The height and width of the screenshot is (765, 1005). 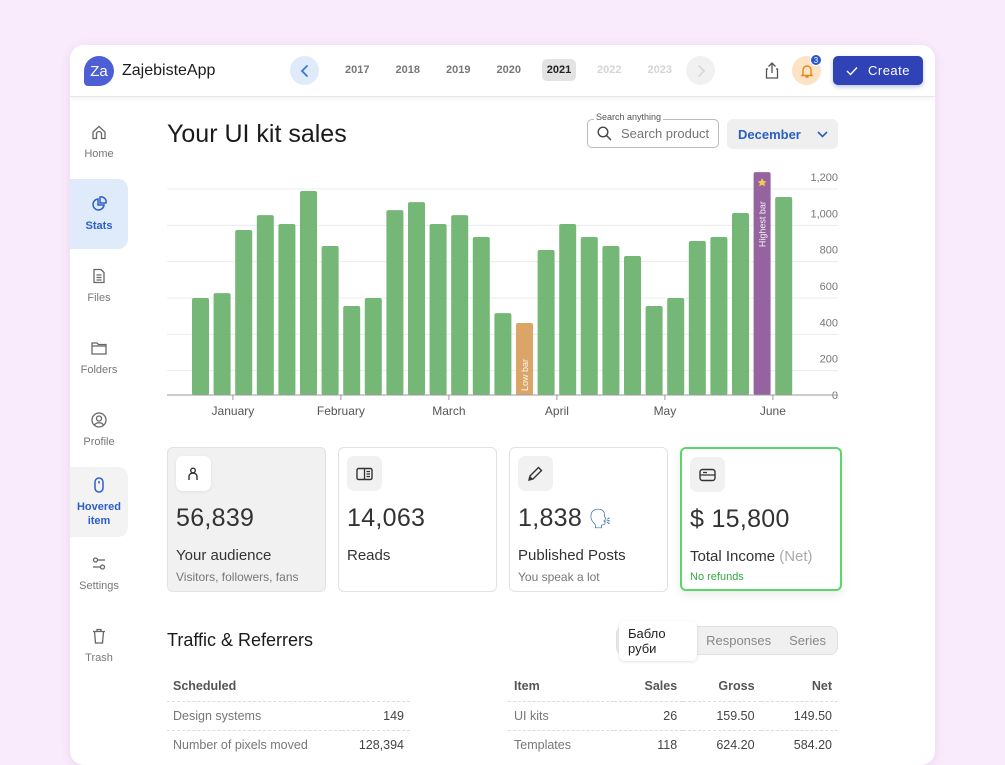 I want to click on sidebar-item-label: Files, so click(x=99, y=298).